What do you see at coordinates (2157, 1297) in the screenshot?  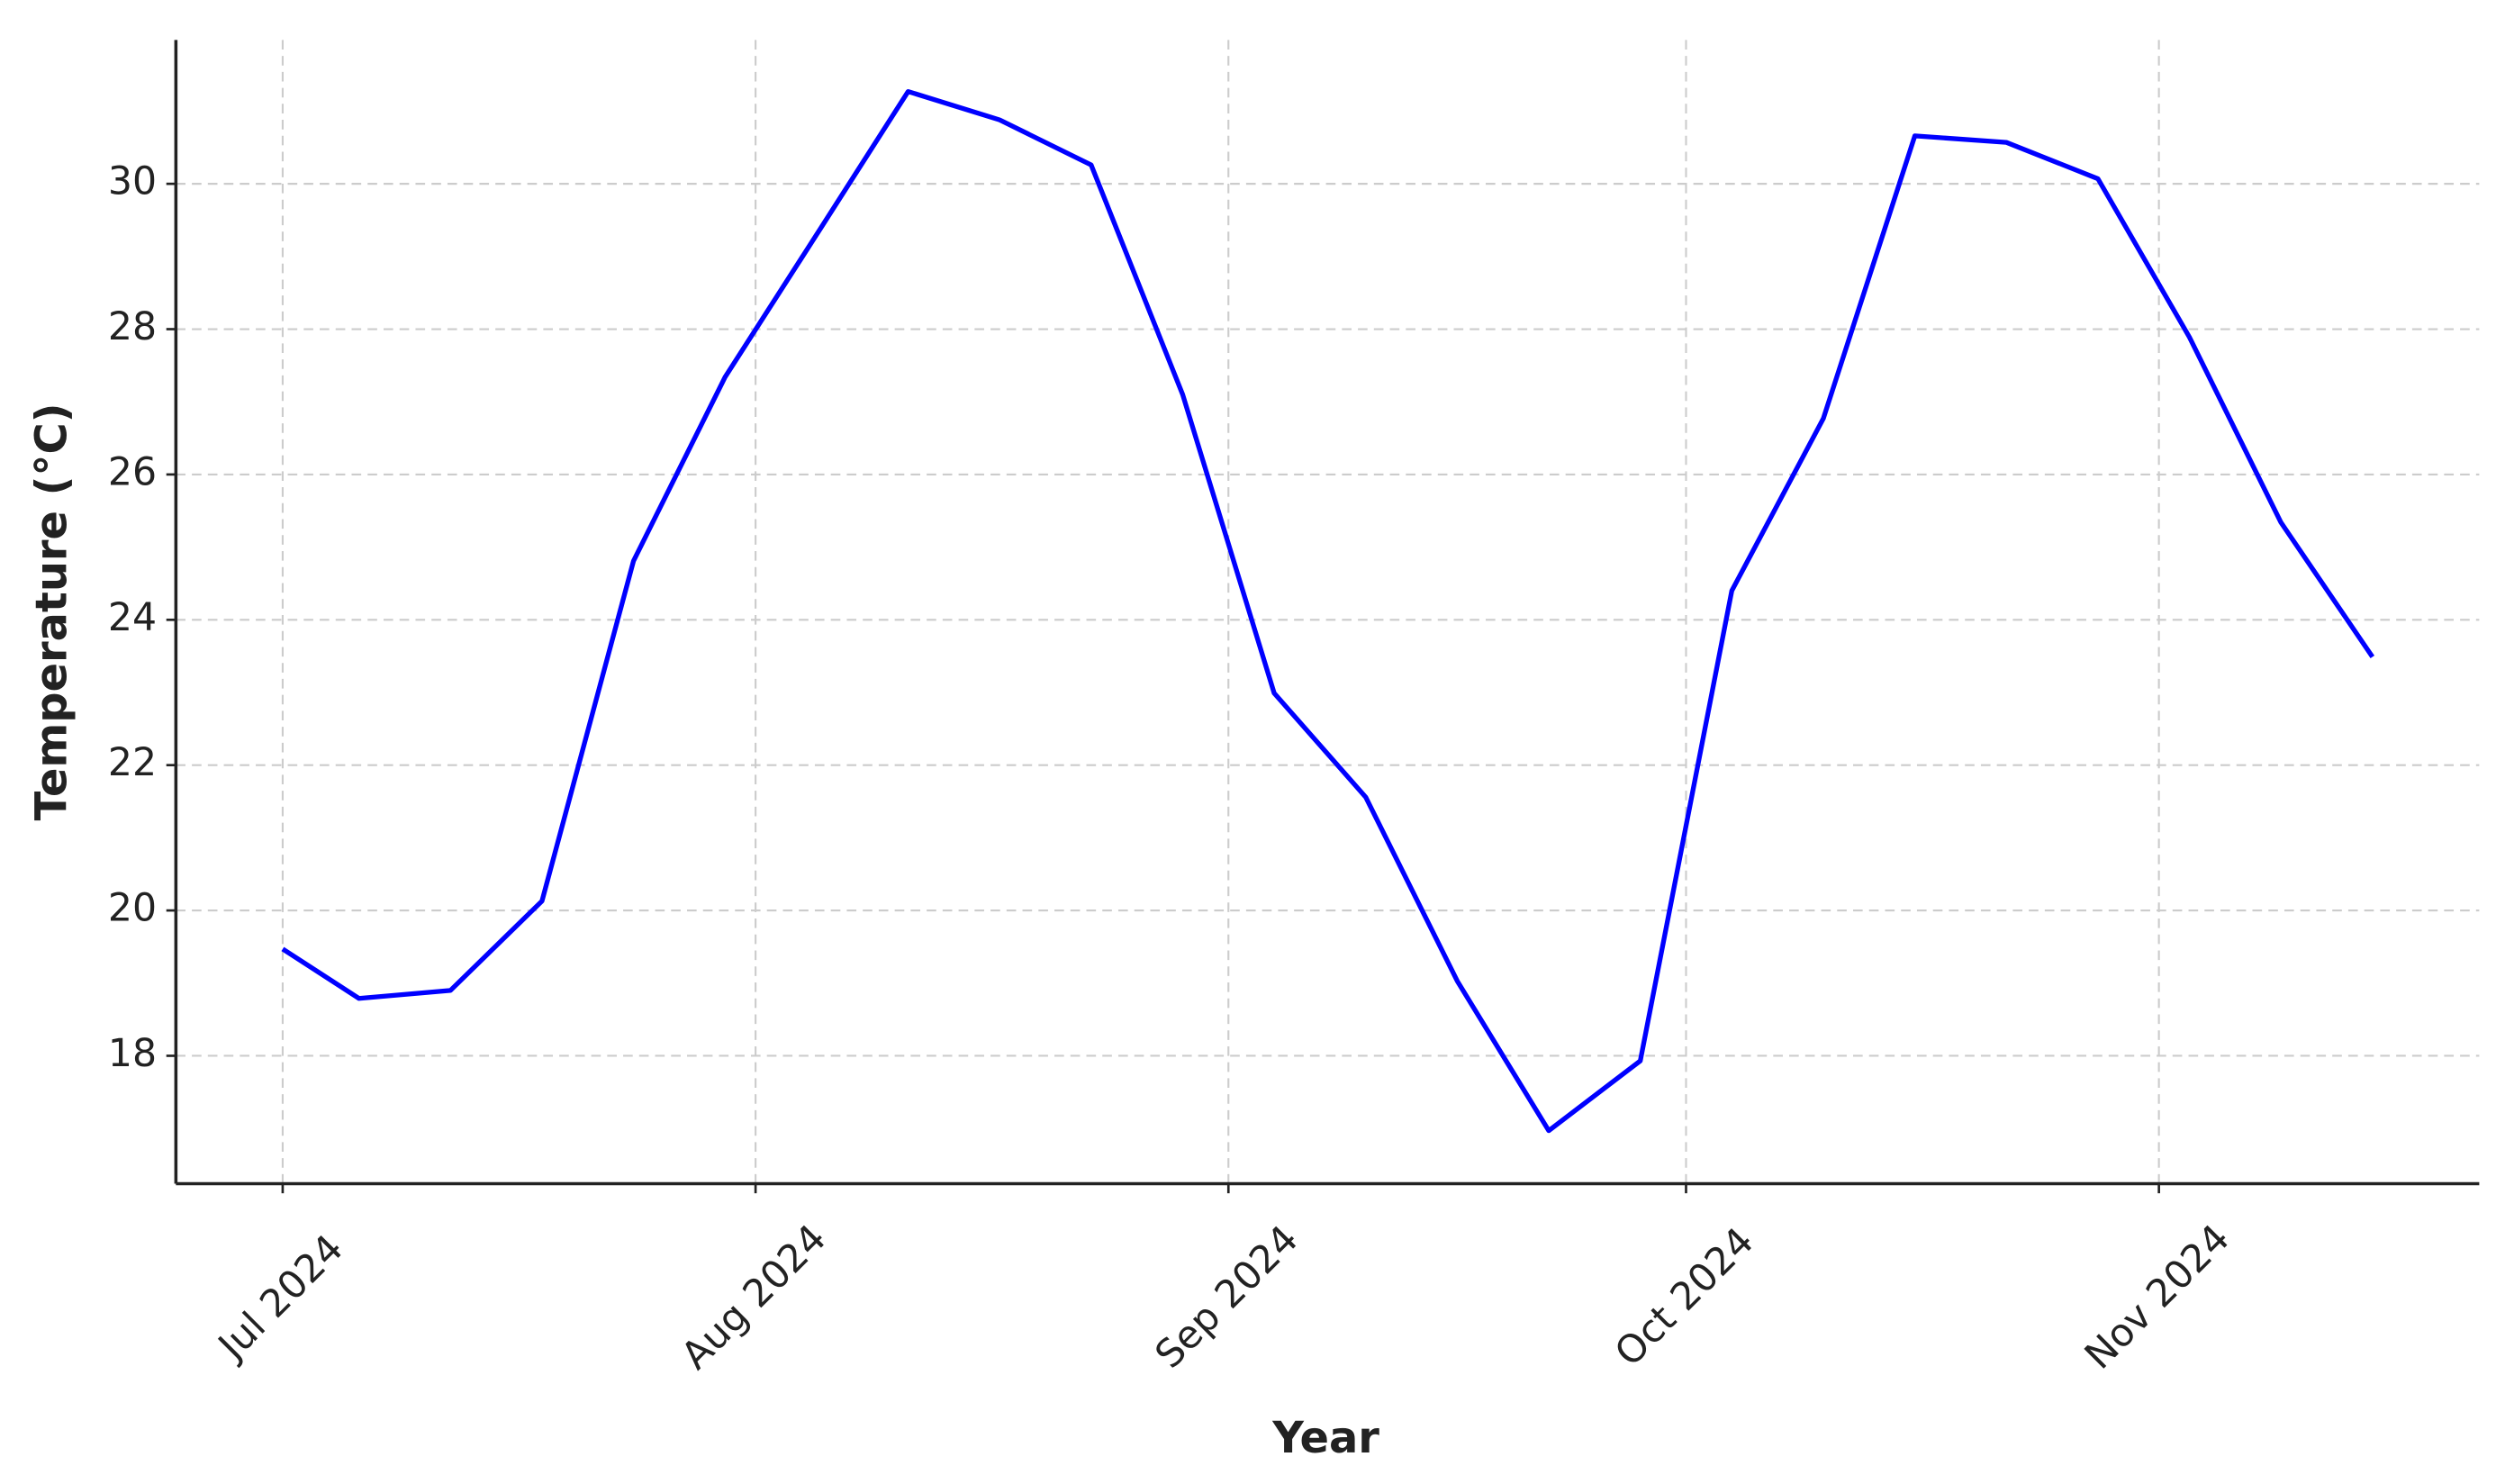 I see `x-tick-label: Nov 2024` at bounding box center [2157, 1297].